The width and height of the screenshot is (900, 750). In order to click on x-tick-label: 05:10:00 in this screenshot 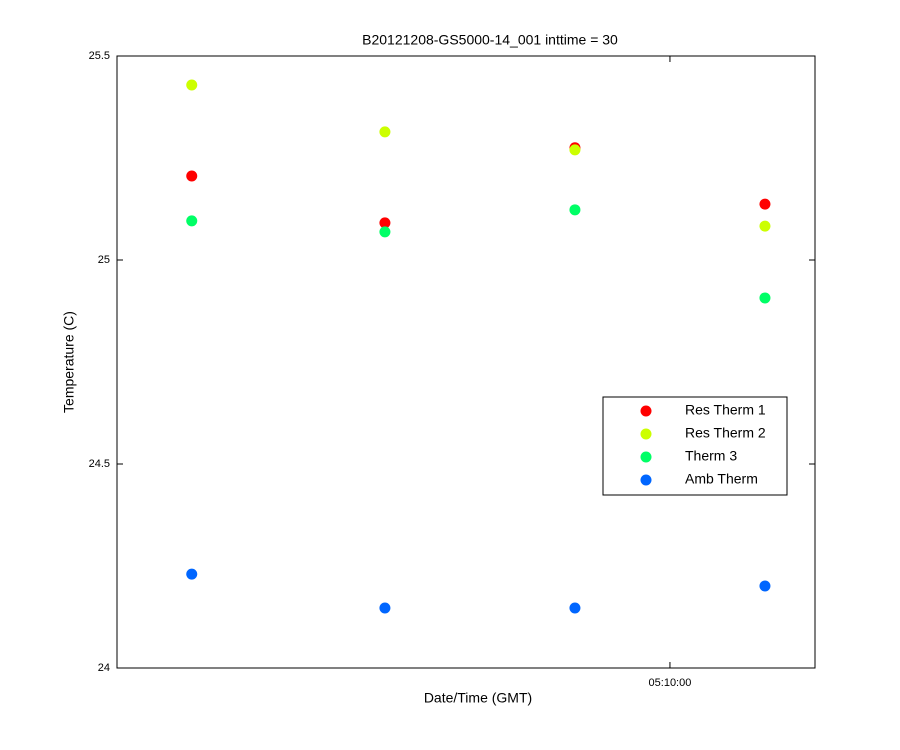, I will do `click(670, 683)`.